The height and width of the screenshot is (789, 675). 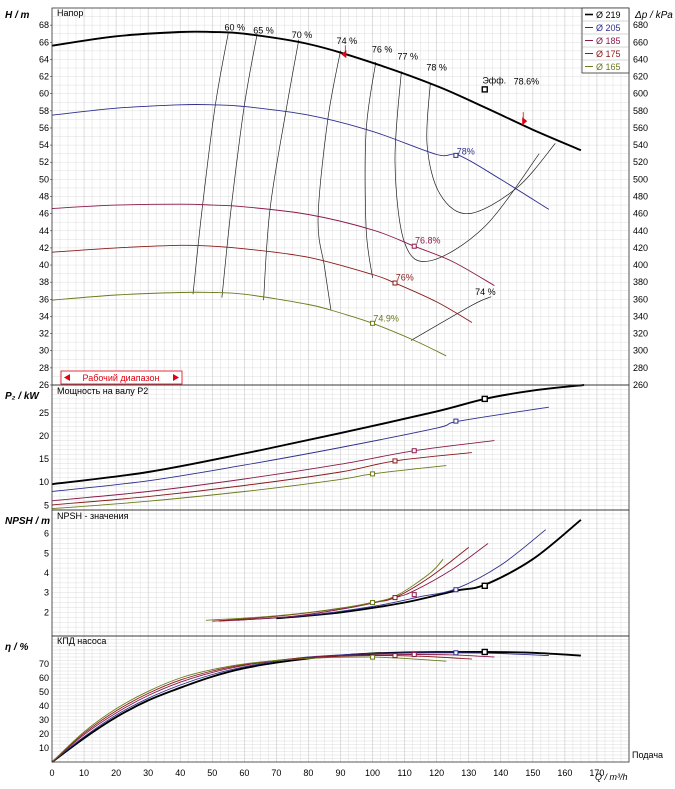 I want to click on tick-label: 70, so click(x=44, y=664).